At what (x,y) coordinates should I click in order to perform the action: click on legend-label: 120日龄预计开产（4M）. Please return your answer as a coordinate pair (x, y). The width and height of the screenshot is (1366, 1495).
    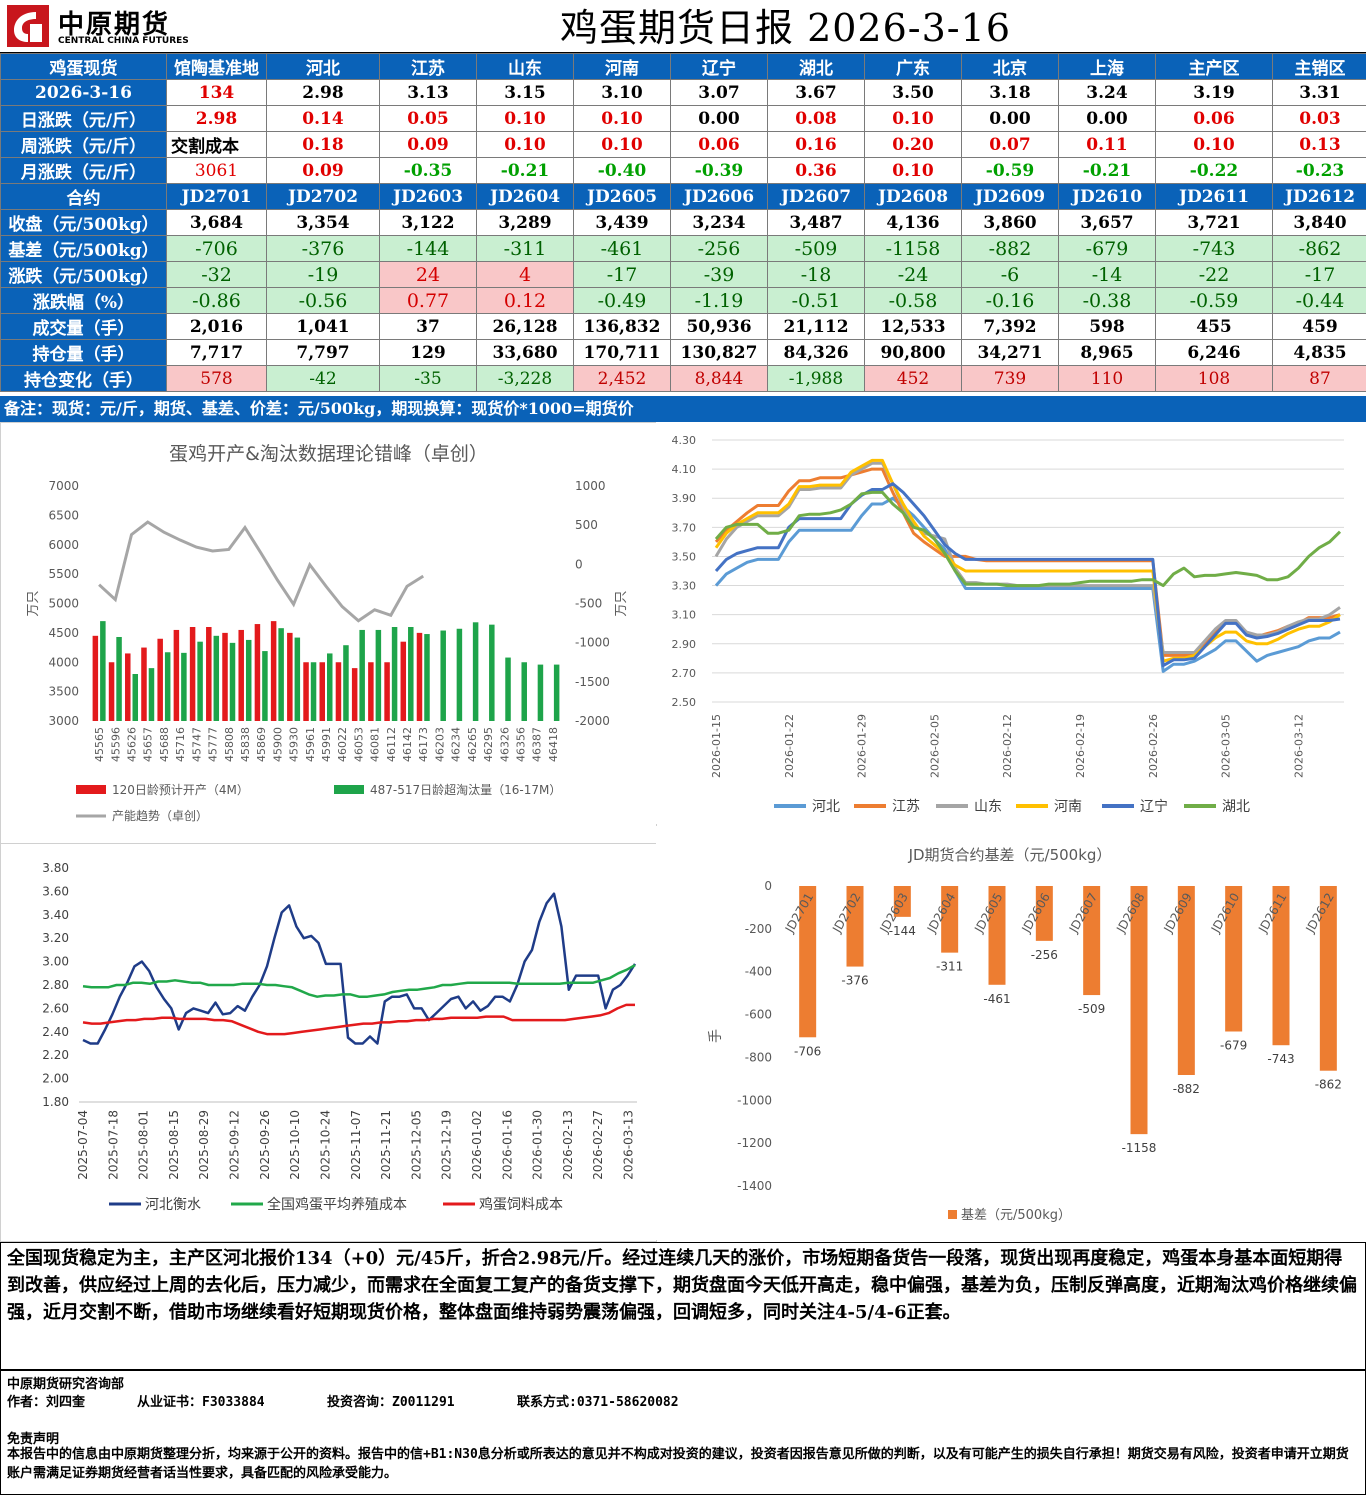
    Looking at the image, I should click on (180, 790).